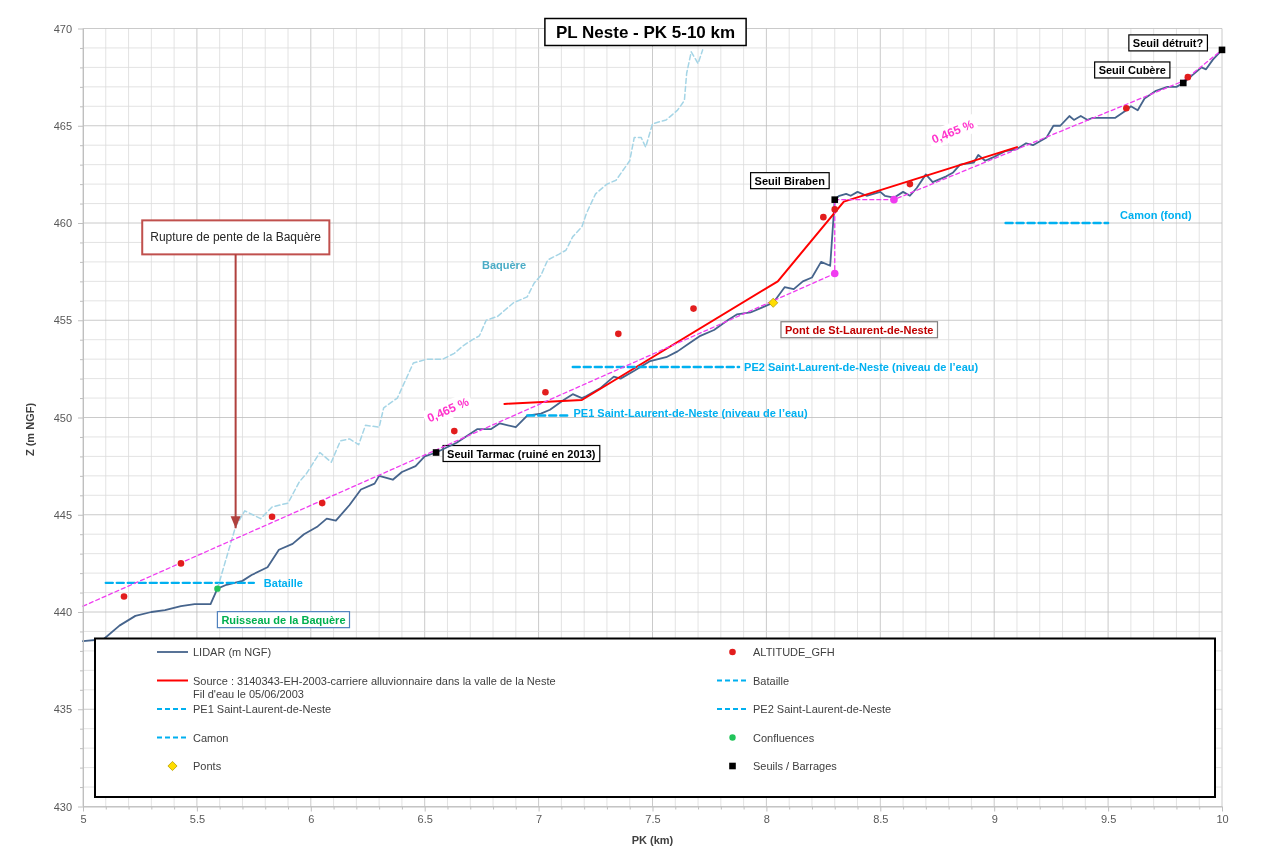  I want to click on y-tick-label: 455, so click(62, 320).